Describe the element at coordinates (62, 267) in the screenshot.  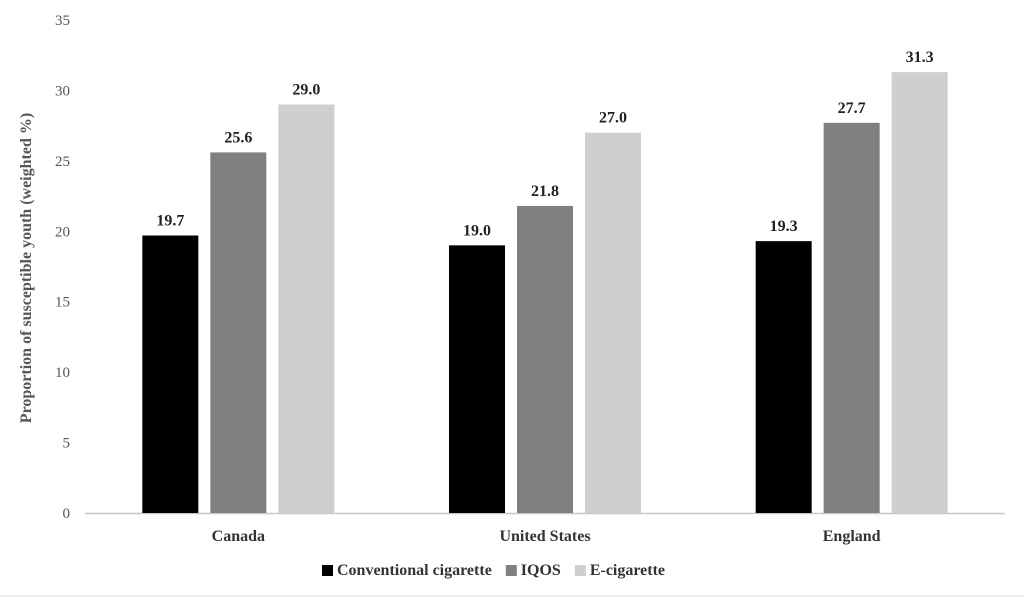
I see `y-axis-ticks: 0 5 10 15 20 25 30 35` at that location.